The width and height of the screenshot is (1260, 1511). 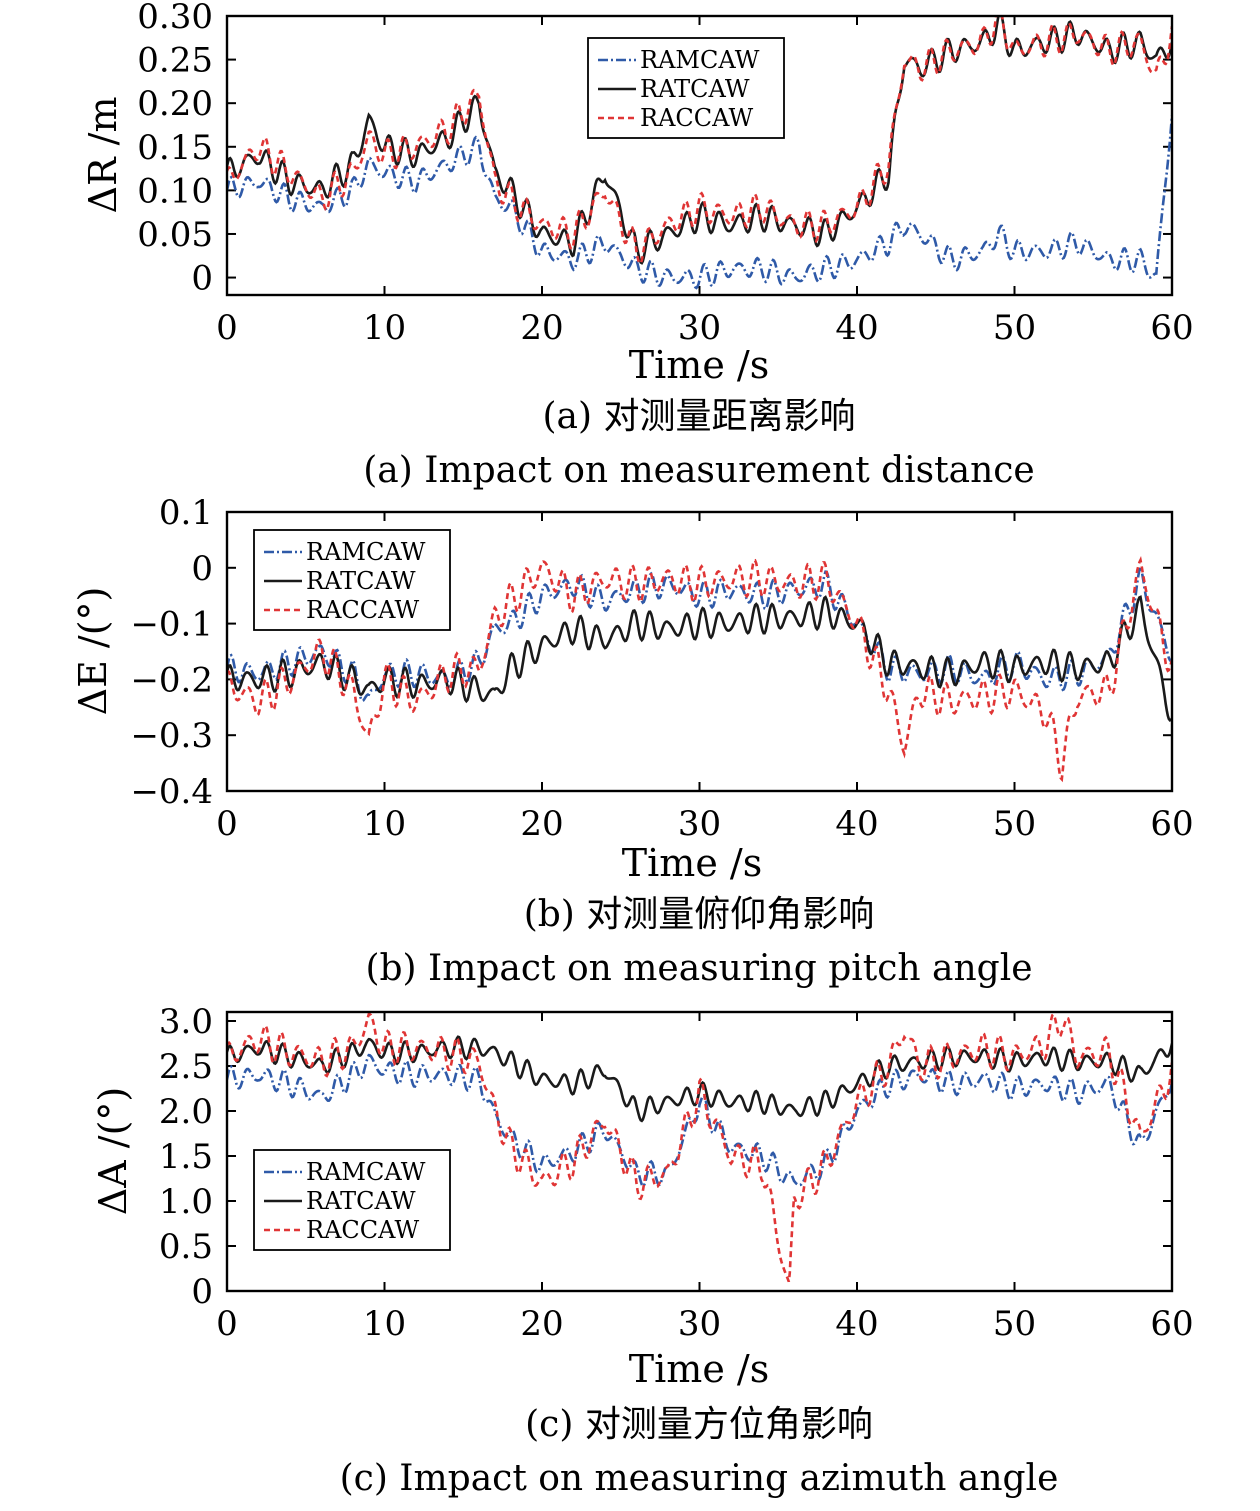 What do you see at coordinates (175, 148) in the screenshot?
I see `panel-a-y-tick-label: 0.15` at bounding box center [175, 148].